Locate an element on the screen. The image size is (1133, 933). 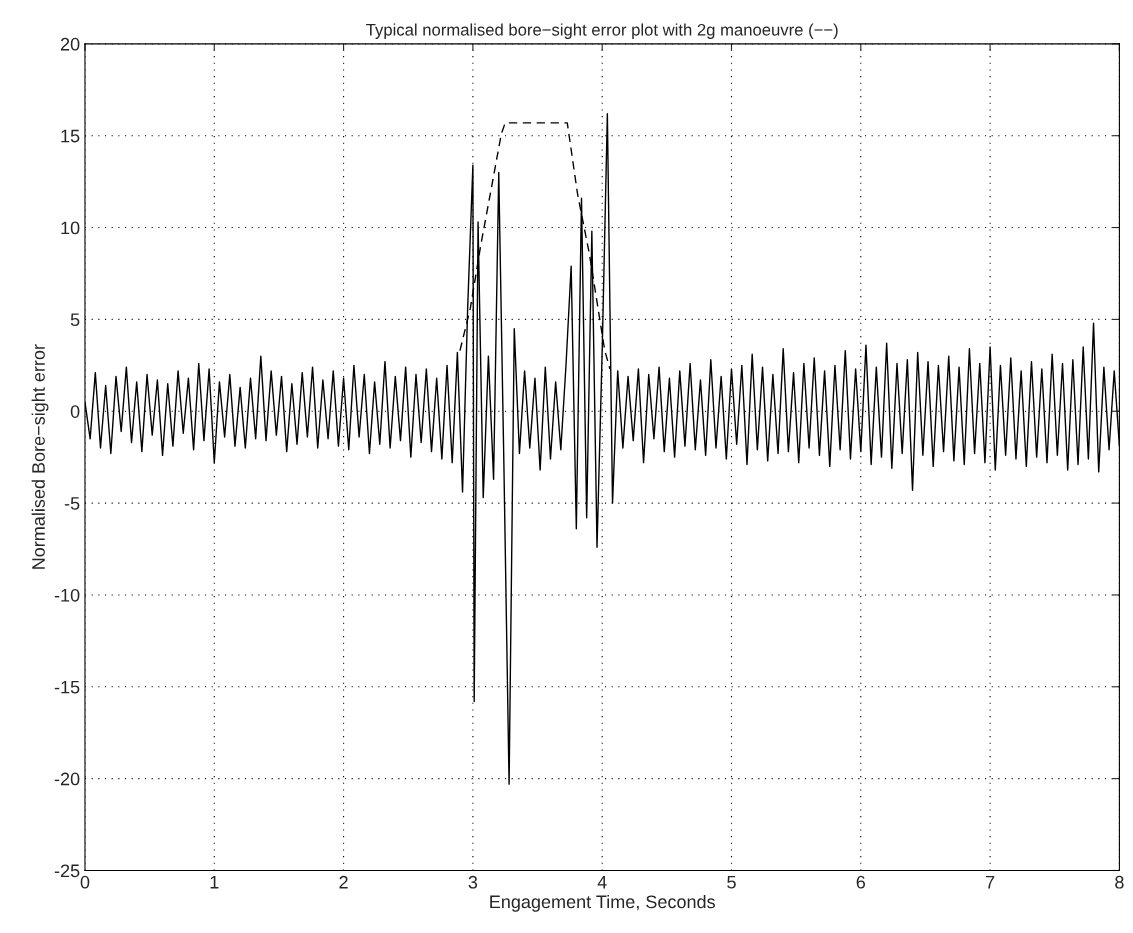
y-tick-label: 15 is located at coordinates (70, 136).